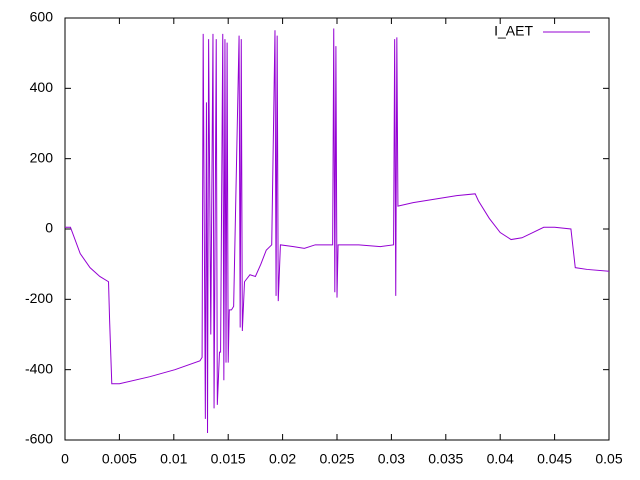 Image resolution: width=640 pixels, height=480 pixels. What do you see at coordinates (173, 459) in the screenshot?
I see `x-tick-label: 0.01` at bounding box center [173, 459].